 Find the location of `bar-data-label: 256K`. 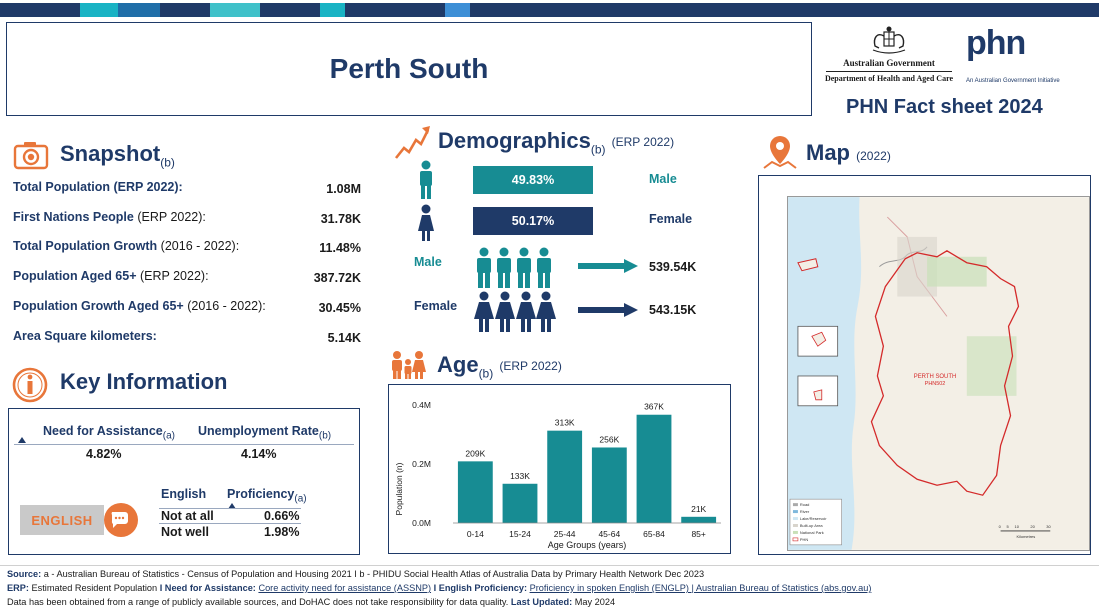

bar-data-label: 256K is located at coordinates (609, 439).